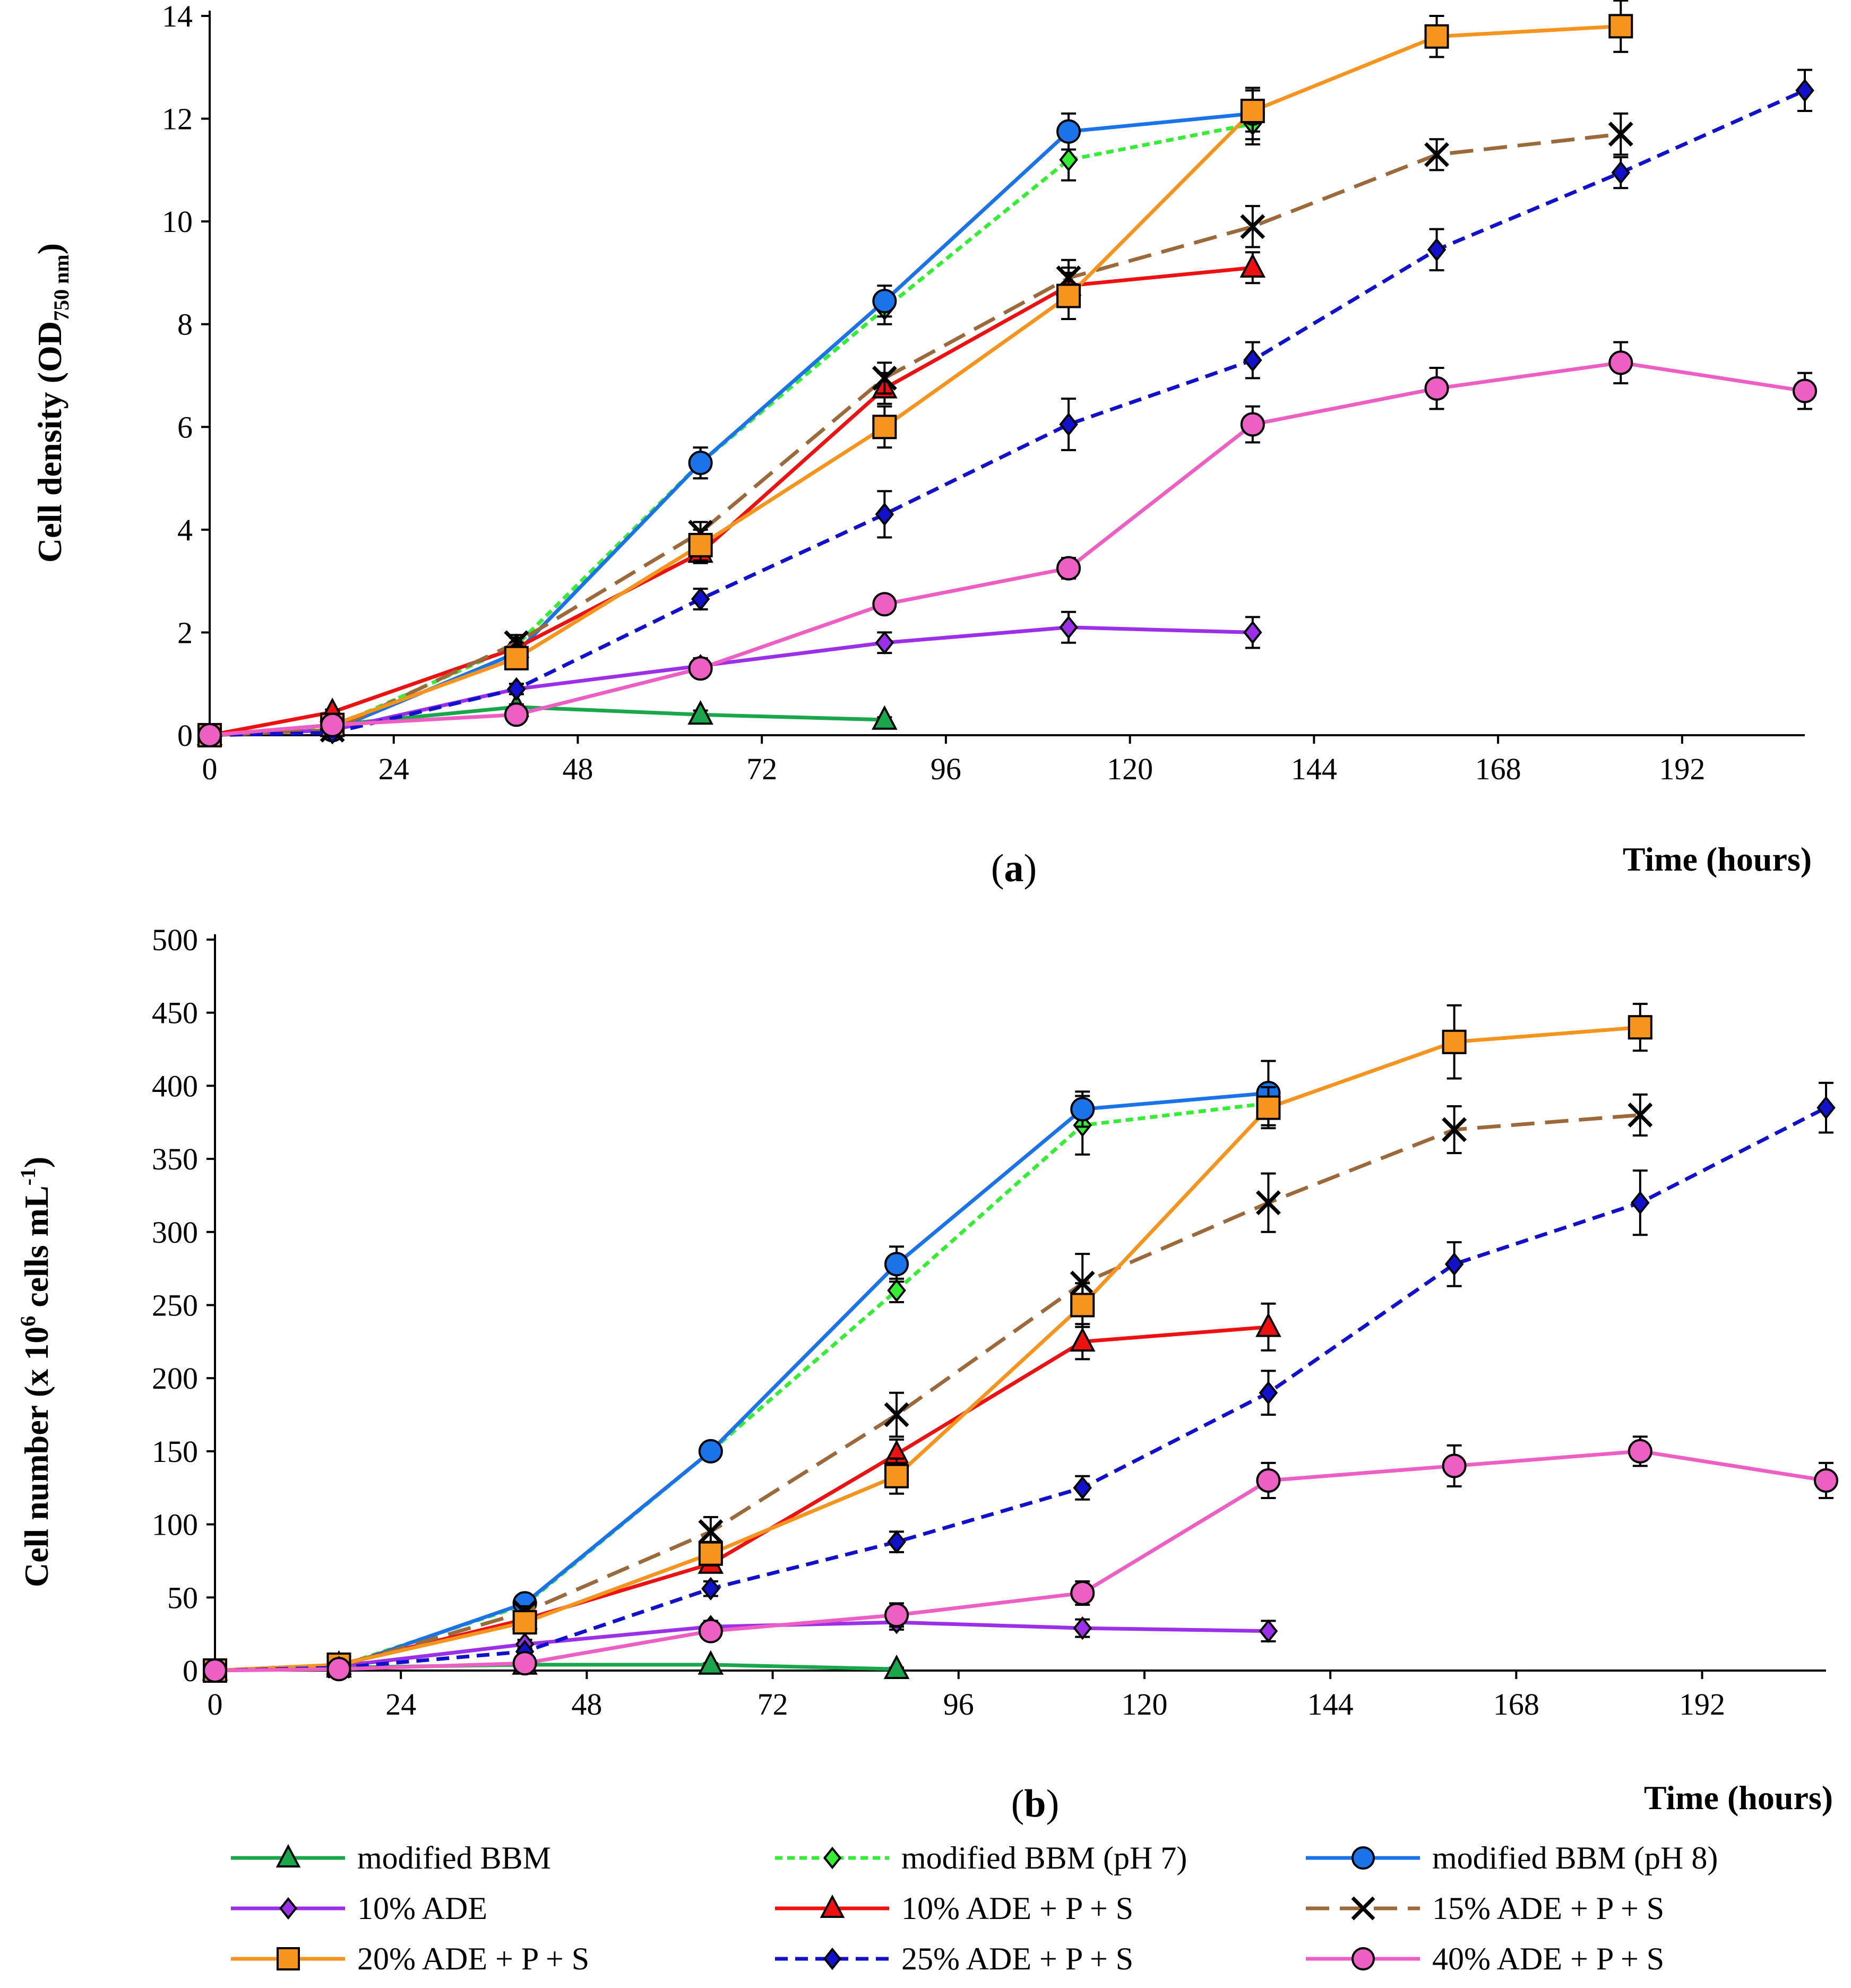 The image size is (1851, 1988). What do you see at coordinates (1035, 1804) in the screenshot?
I see `panel-tag: (b)` at bounding box center [1035, 1804].